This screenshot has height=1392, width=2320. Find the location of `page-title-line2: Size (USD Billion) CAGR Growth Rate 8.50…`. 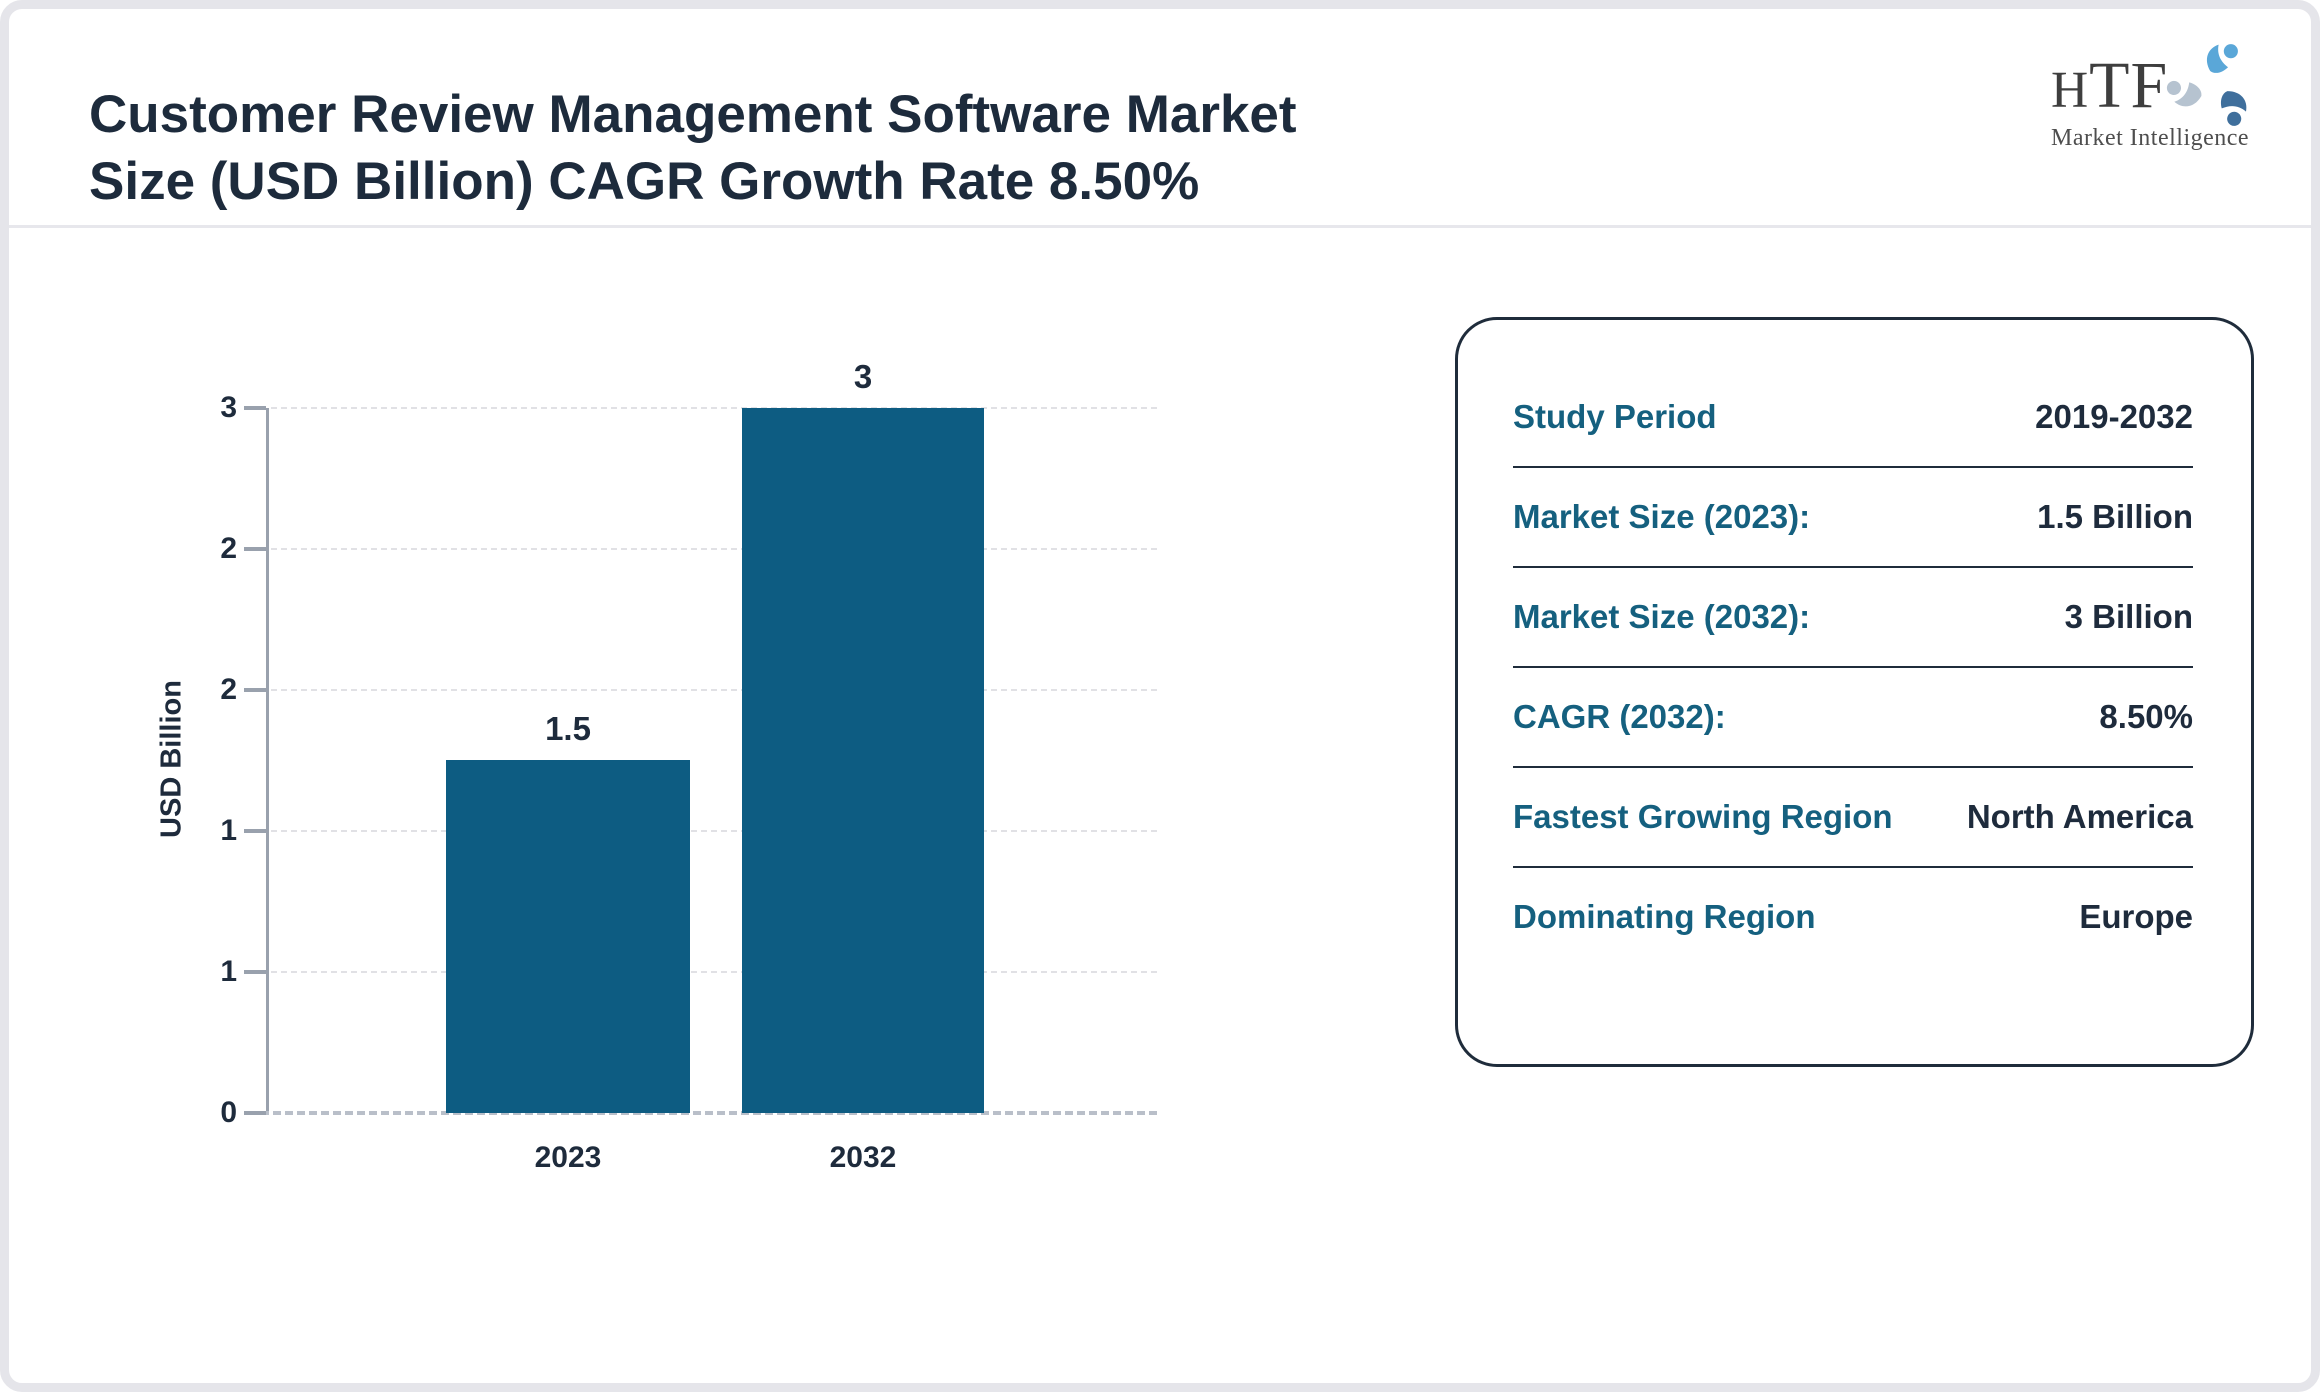

page-title-line2: Size (USD Billion) CAGR Growth Rate 8.50… is located at coordinates (644, 181).